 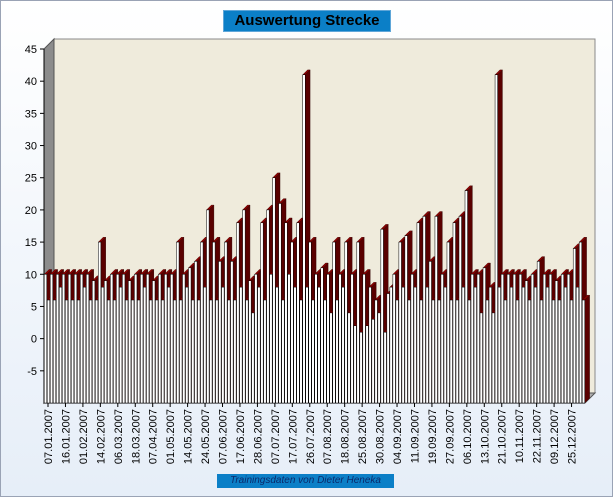 I want to click on x-tick-label: 28.06.2007, so click(x=258, y=436).